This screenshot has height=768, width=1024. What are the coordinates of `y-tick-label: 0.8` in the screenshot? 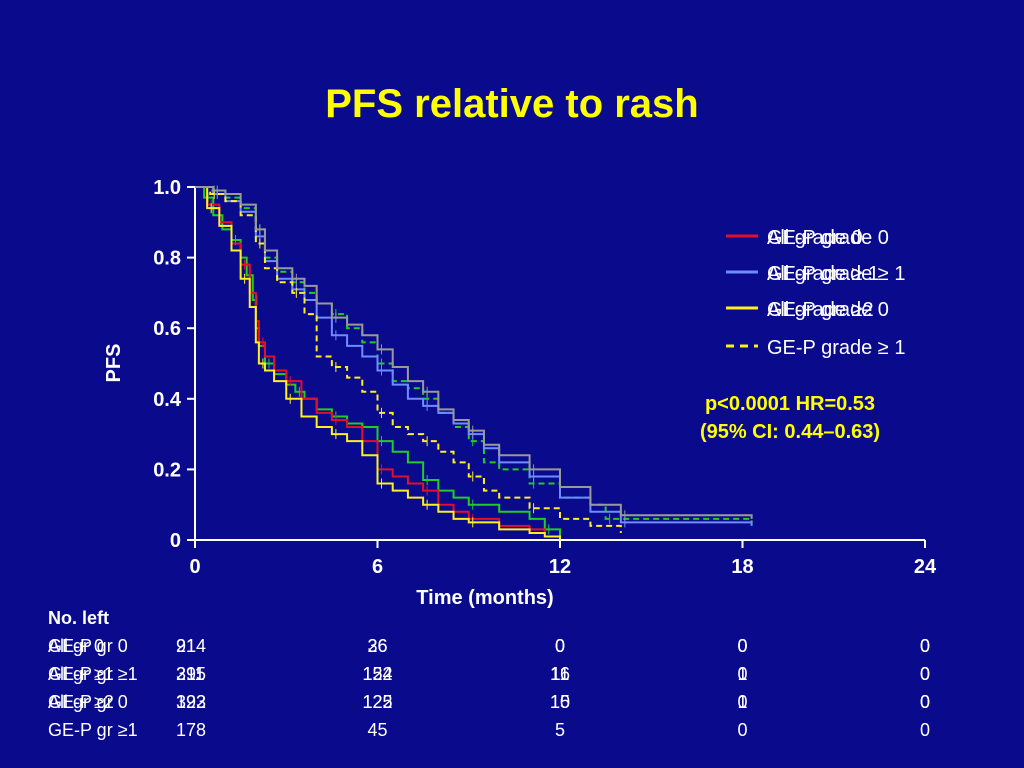 It's located at (167, 259).